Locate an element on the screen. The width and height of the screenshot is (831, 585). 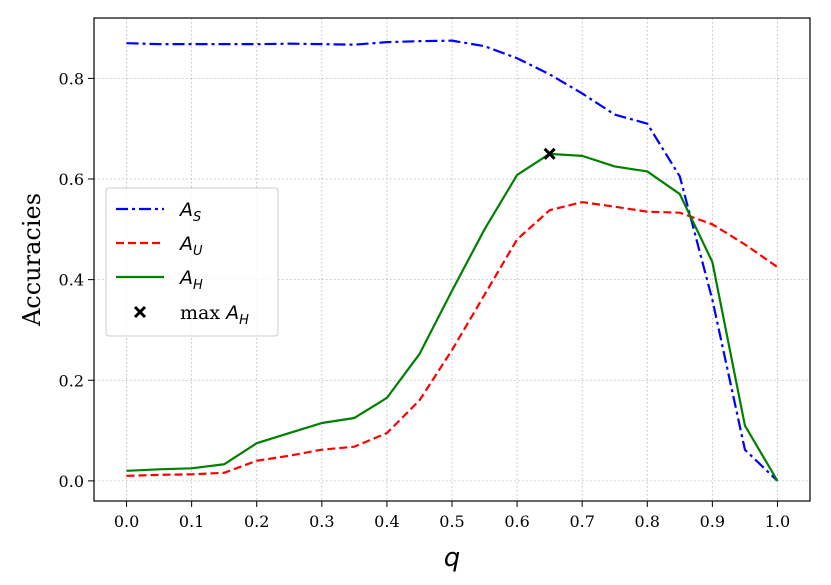
legend-label: AH is located at coordinates (190, 280).